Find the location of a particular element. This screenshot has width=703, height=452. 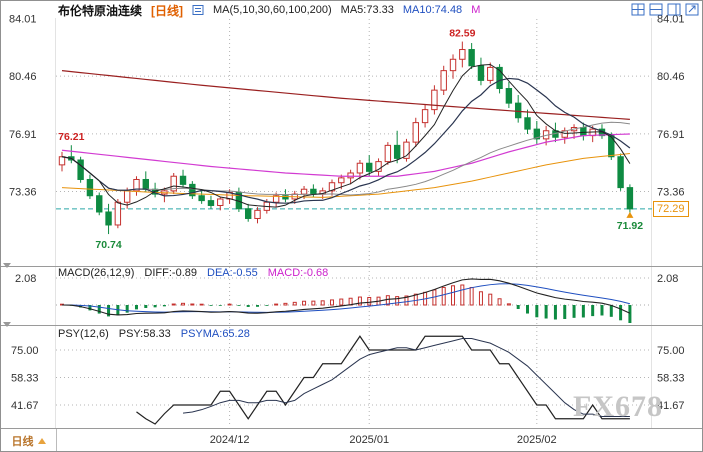

macd-axis-label-left: 2.08 is located at coordinates (25, 279).